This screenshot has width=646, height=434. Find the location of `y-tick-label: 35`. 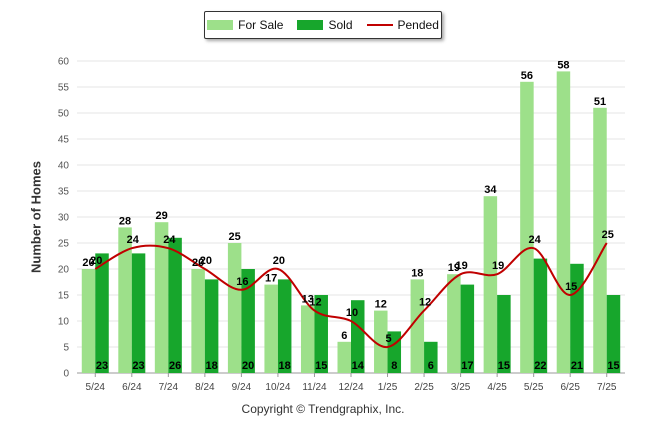

y-tick-label: 35 is located at coordinates (64, 192).